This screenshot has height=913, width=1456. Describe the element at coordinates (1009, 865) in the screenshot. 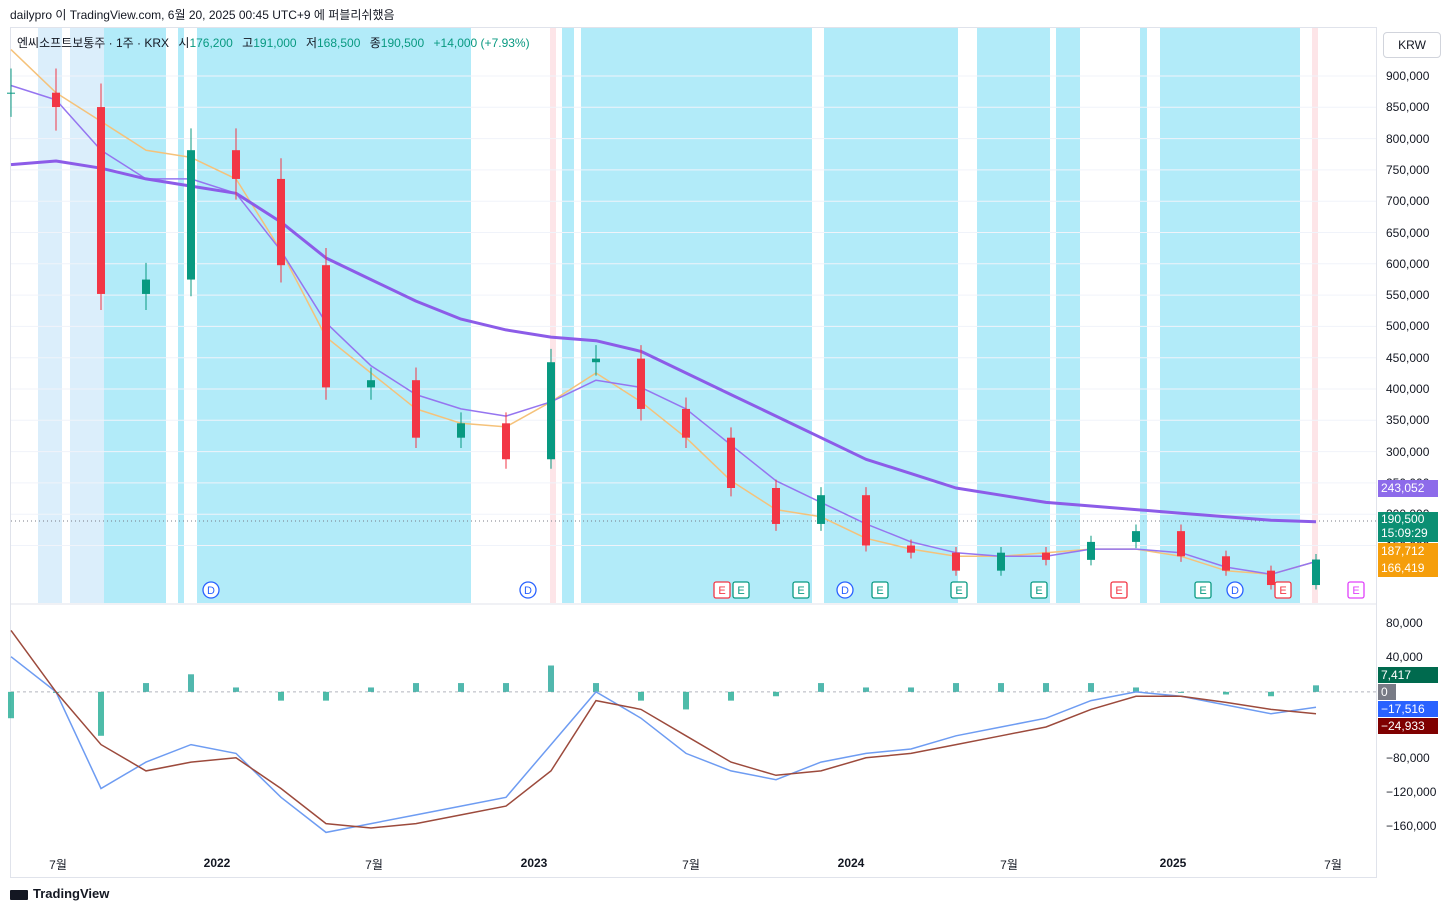

I see `time-tick: 7월` at that location.